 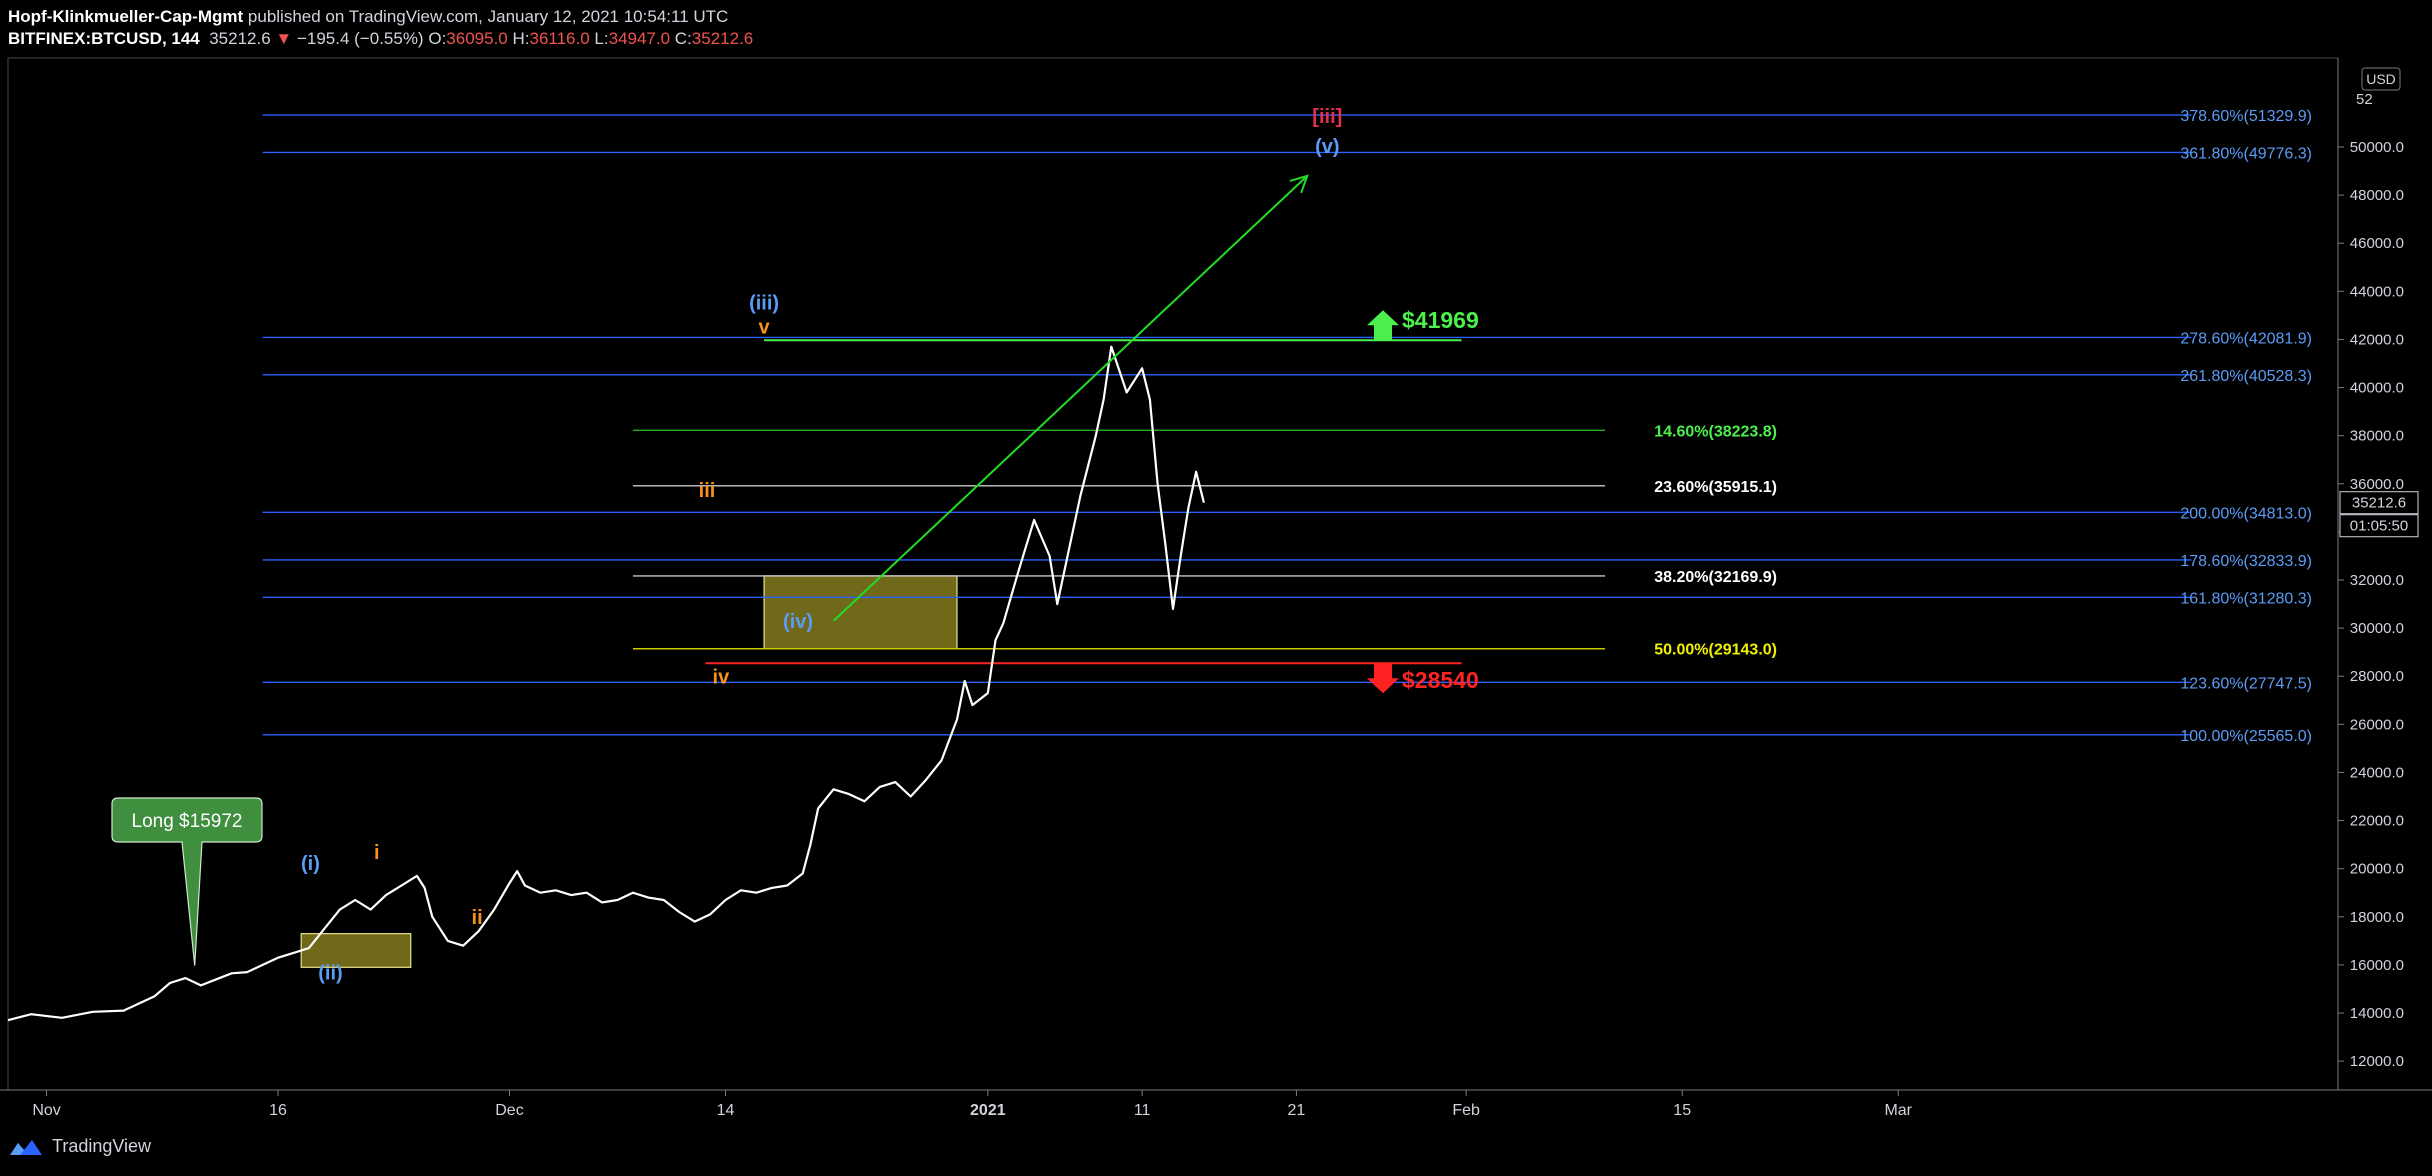 What do you see at coordinates (104, 38) in the screenshot?
I see `symbol-name: BITFINEX:BTCUSD, 144` at bounding box center [104, 38].